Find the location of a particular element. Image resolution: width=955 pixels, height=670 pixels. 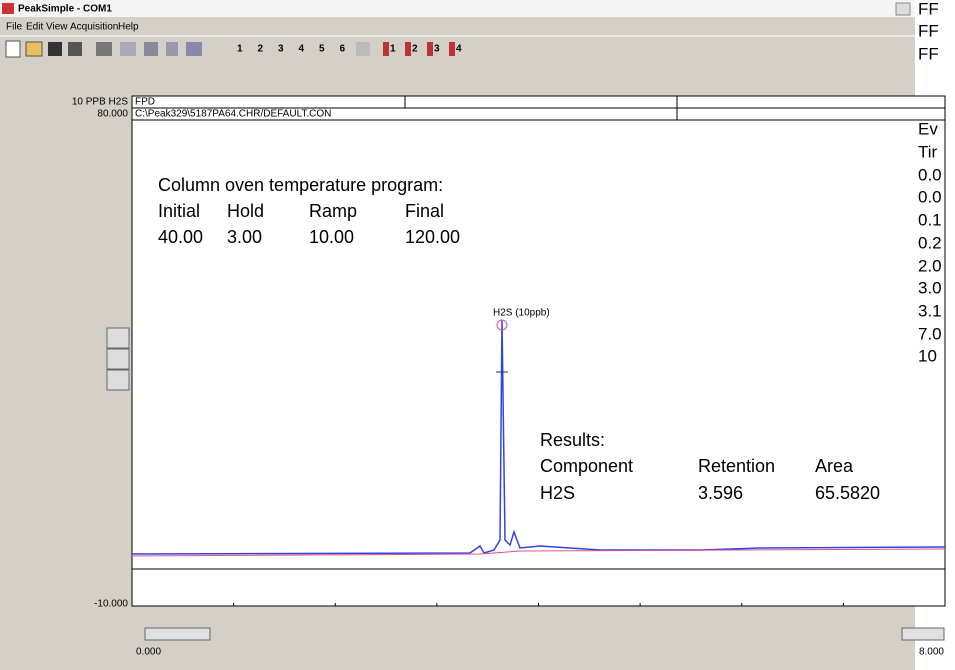

results-cell: 65.5820 is located at coordinates (847, 493).